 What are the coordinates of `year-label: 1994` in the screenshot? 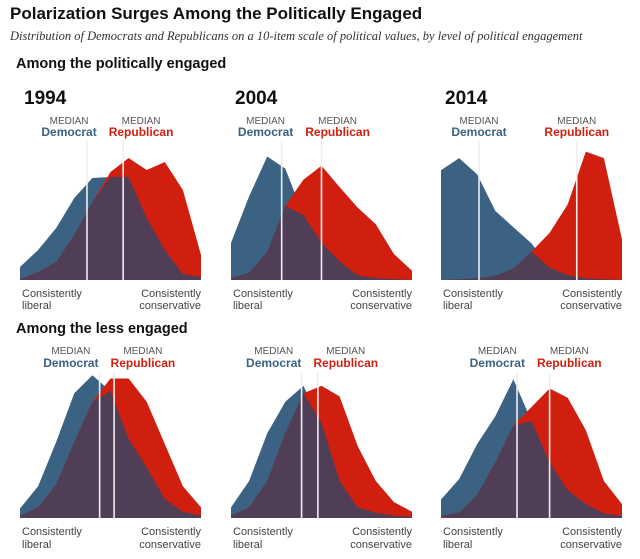 It's located at (45, 98).